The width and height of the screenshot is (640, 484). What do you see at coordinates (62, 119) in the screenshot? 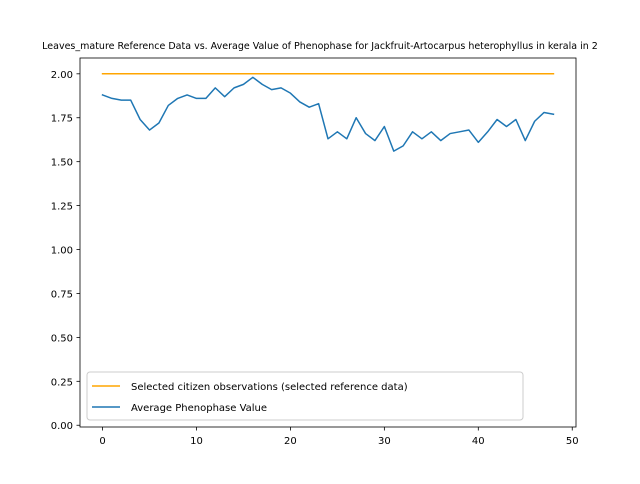
I see `y-tick-label: 1.75` at bounding box center [62, 119].